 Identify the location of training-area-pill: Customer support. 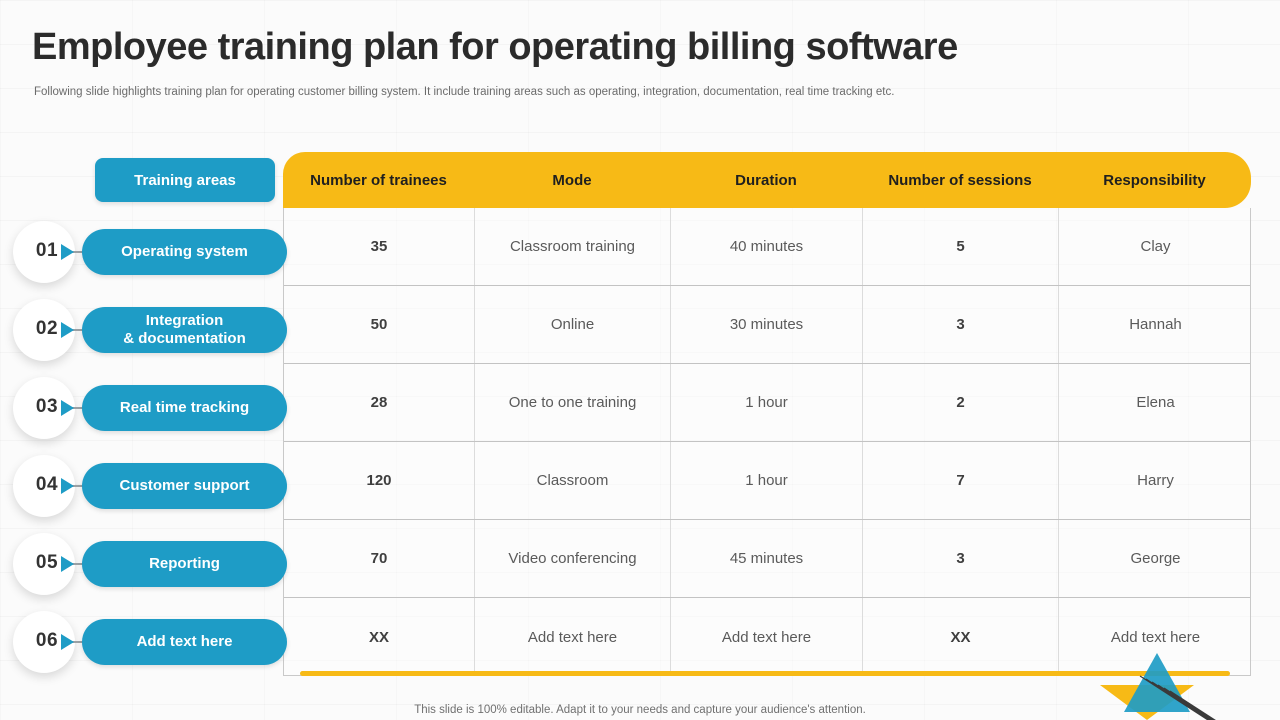
(184, 486).